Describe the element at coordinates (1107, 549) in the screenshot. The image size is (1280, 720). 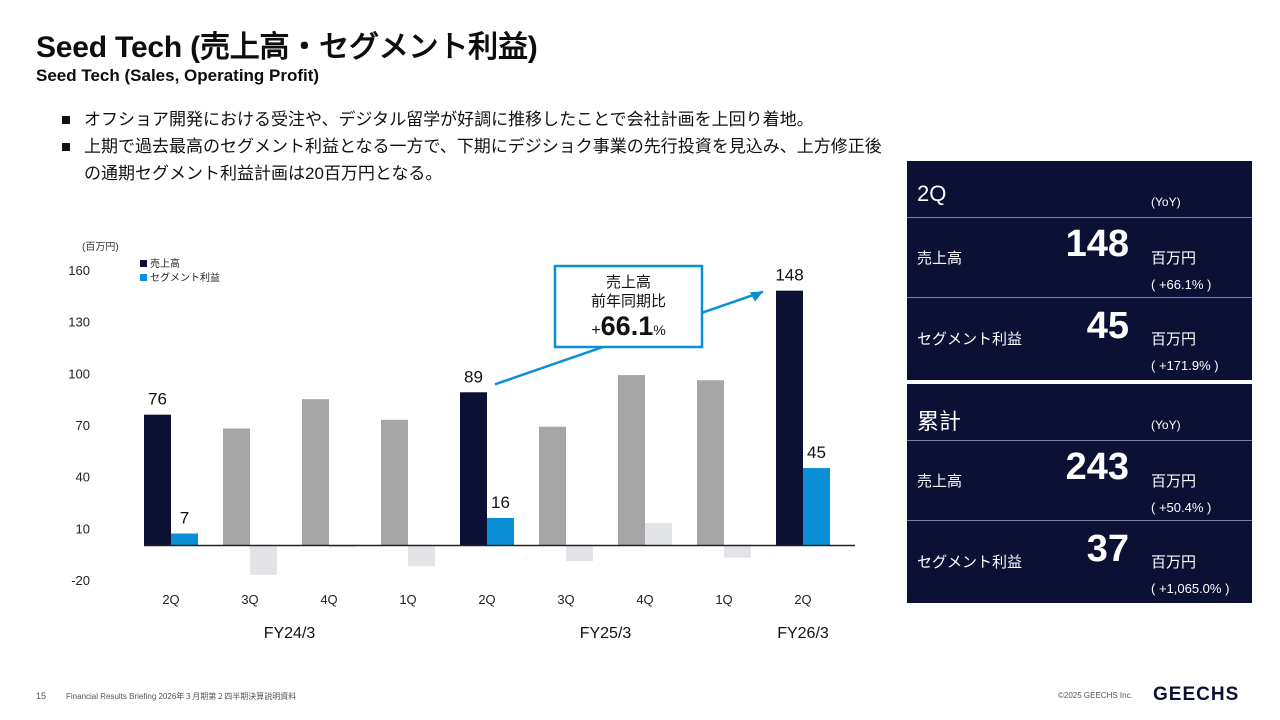
I see `profit-value: 37` at that location.